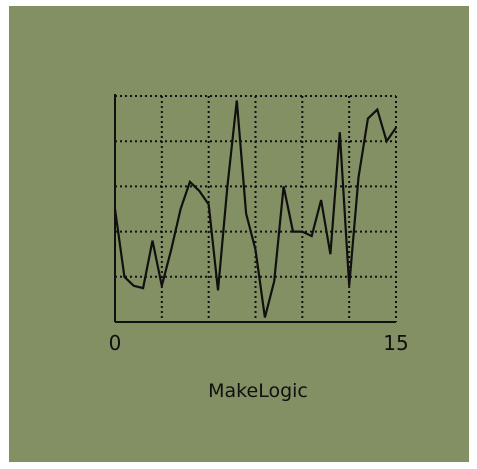 The height and width of the screenshot is (469, 477). I want to click on chart-caption: MakeLogic, so click(258, 391).